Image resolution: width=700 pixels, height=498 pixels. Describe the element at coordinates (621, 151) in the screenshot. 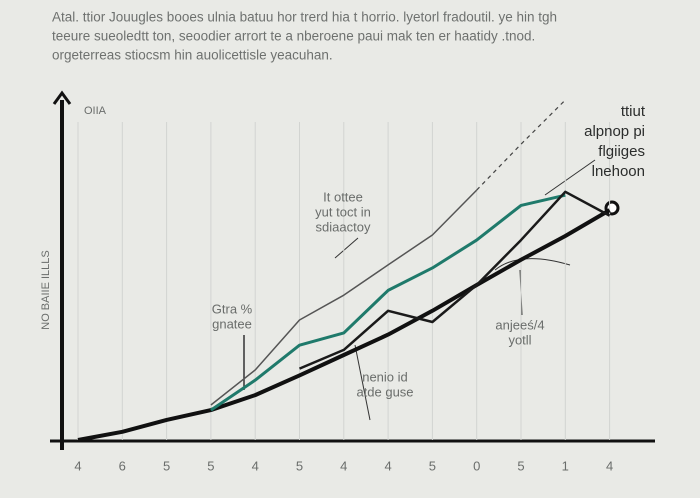

I see `legend-text: flgiiges` at that location.